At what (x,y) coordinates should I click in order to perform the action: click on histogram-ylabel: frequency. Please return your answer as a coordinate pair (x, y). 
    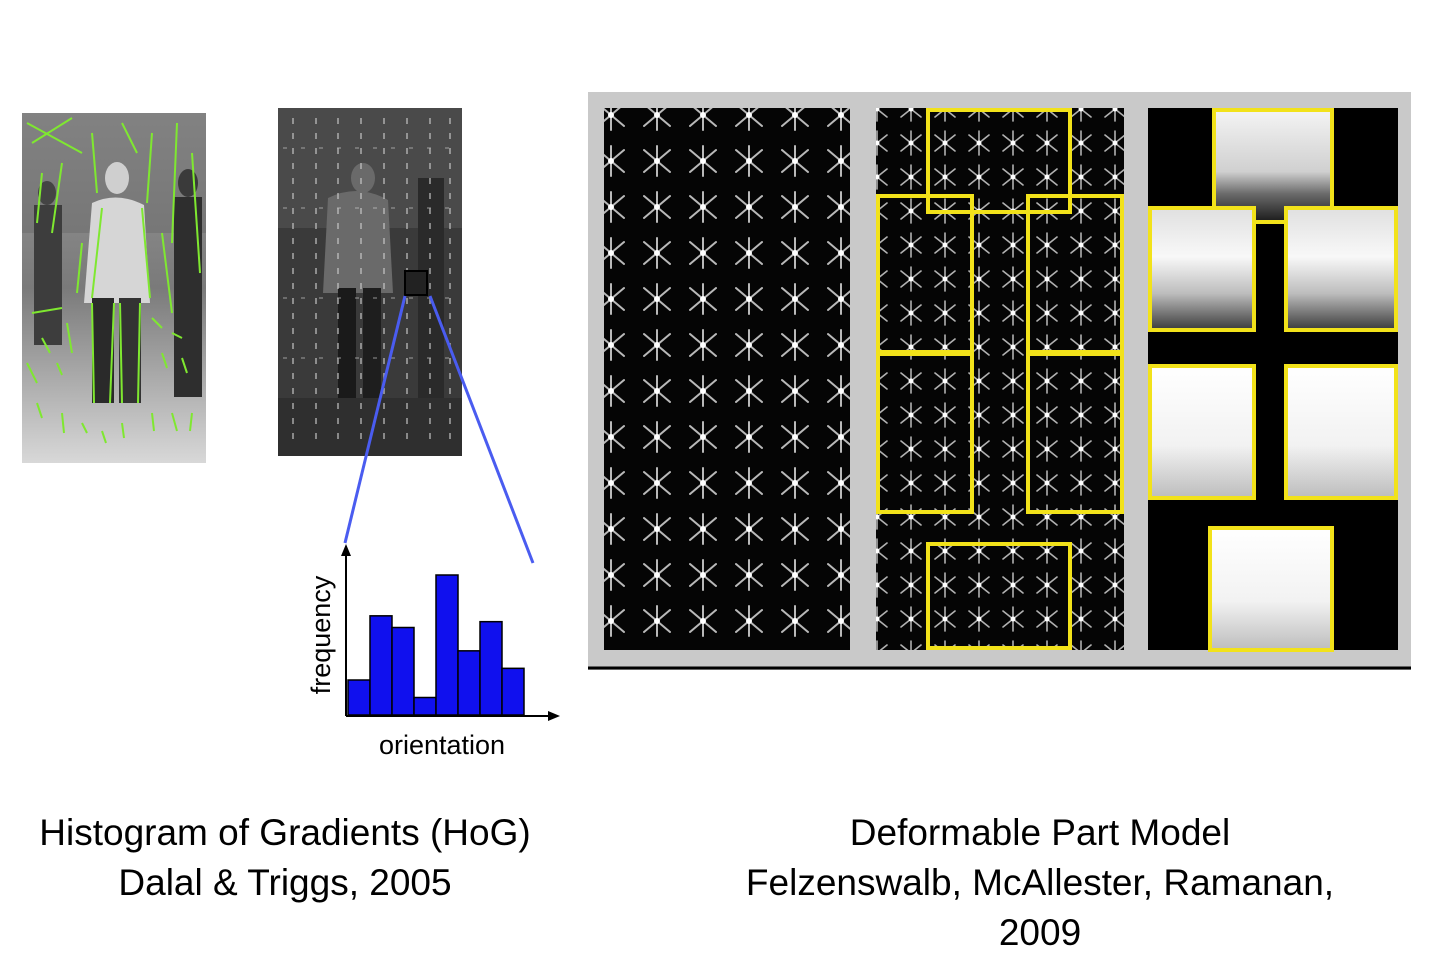
    Looking at the image, I should click on (321, 634).